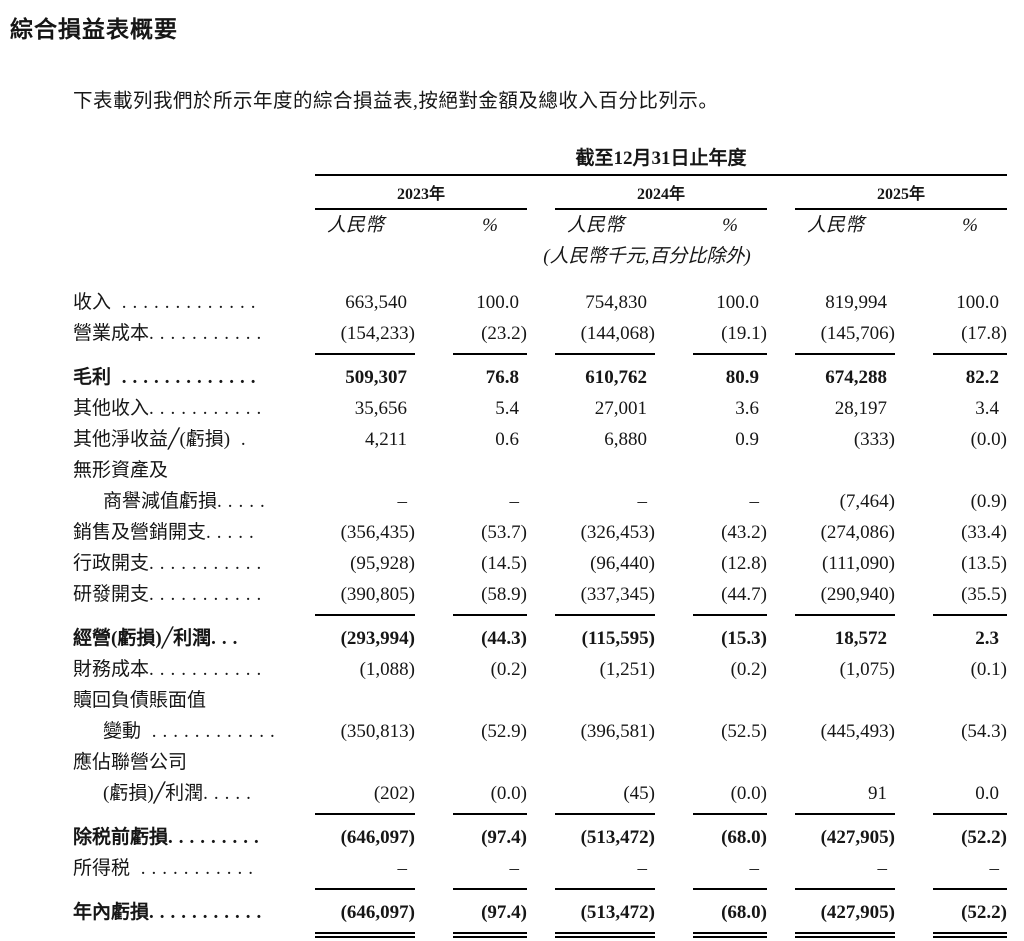  What do you see at coordinates (754, 868) in the screenshot?
I see `value-cell-2024-pct: –` at bounding box center [754, 868].